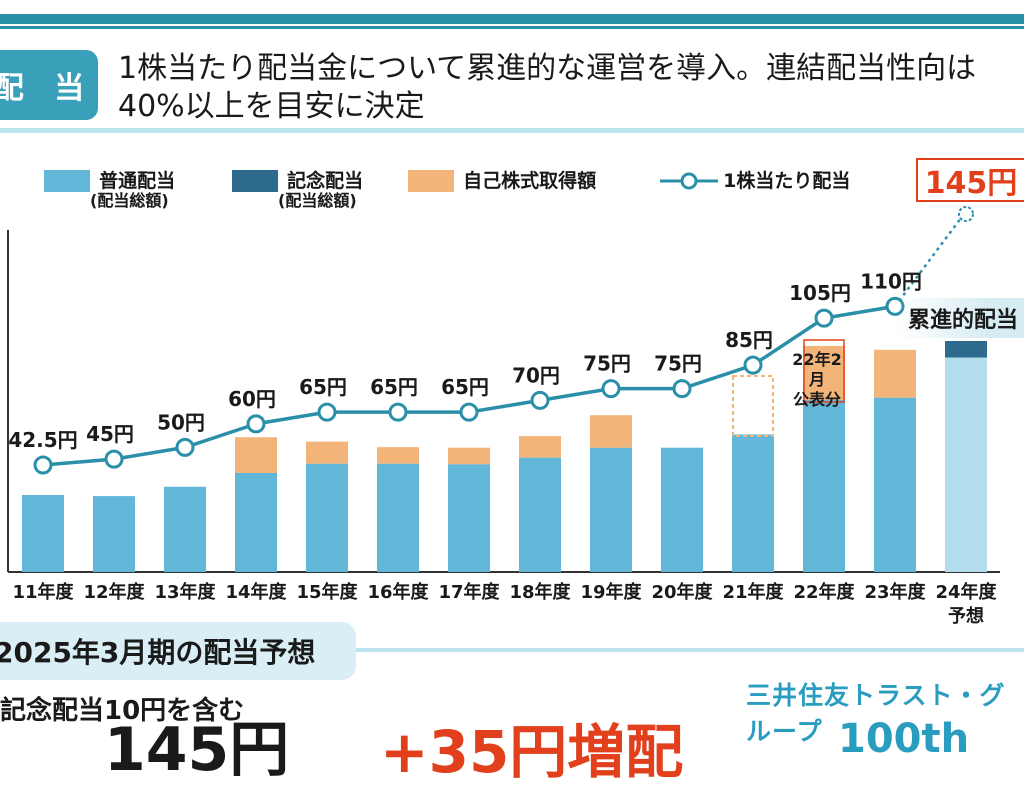 Image resolution: width=1024 pixels, height=786 pixels. I want to click on legend-swatch-ordinary, so click(67, 181).